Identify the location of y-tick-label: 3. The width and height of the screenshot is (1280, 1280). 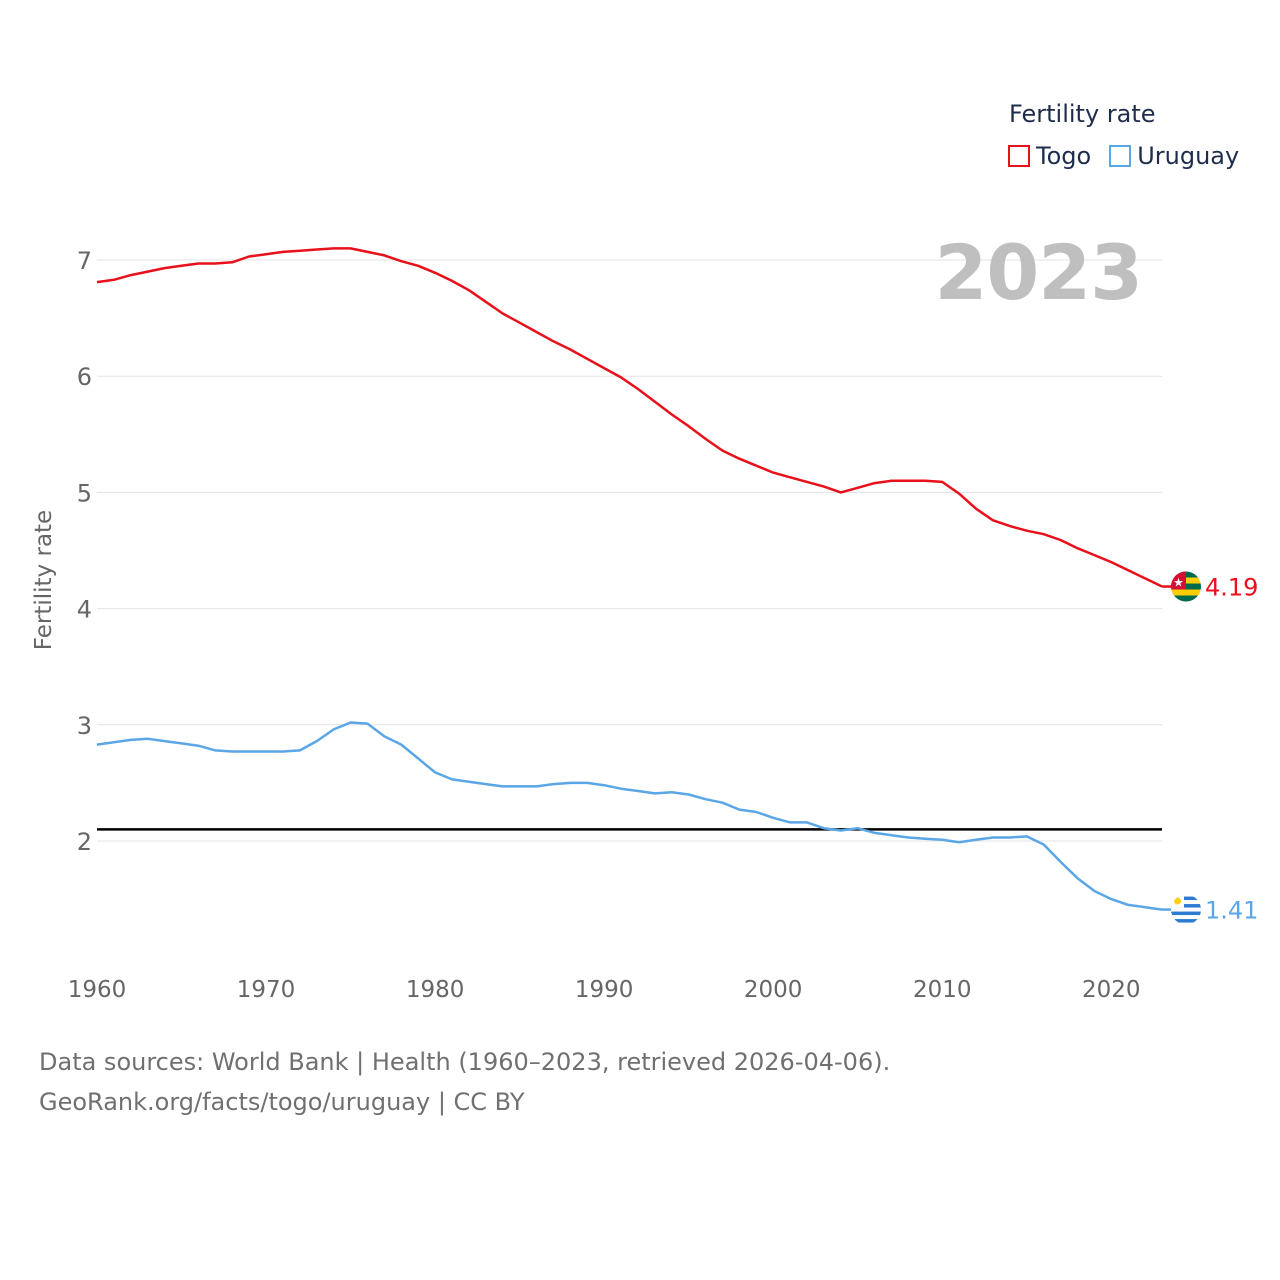
(84, 726).